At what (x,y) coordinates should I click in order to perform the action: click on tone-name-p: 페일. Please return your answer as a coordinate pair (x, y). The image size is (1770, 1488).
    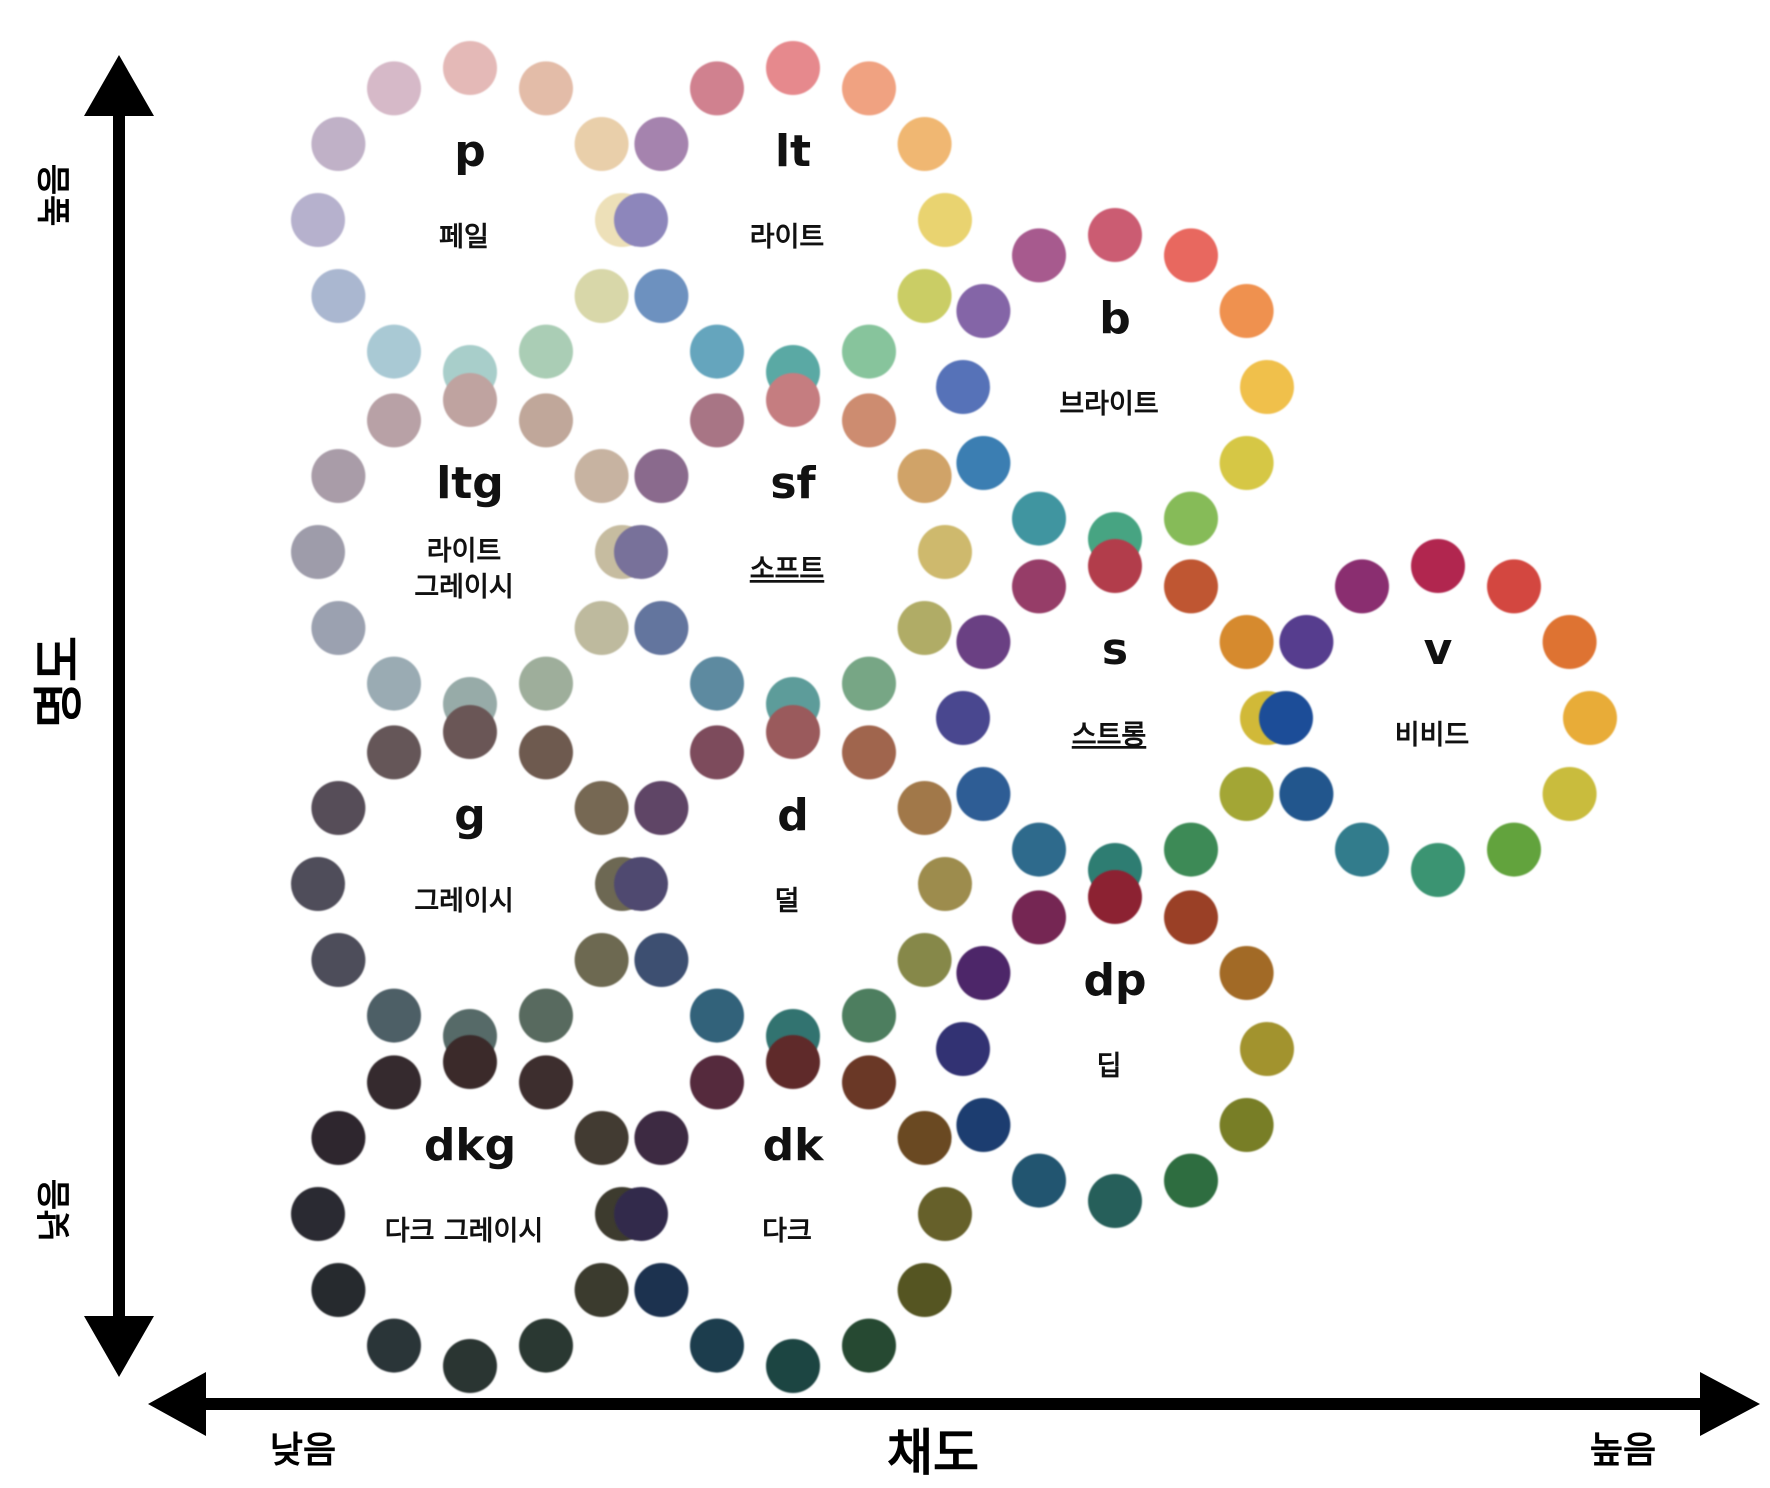
    Looking at the image, I should click on (464, 237).